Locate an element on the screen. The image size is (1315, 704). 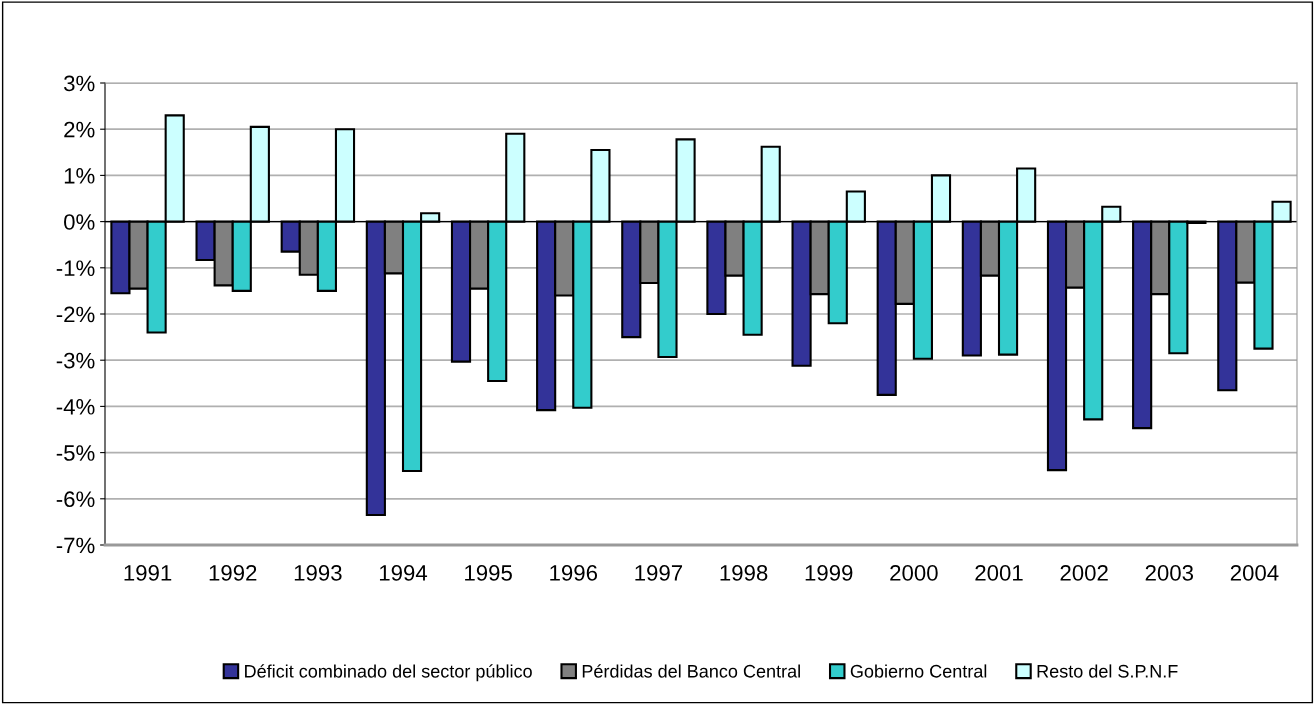
y-tick-label: -2% is located at coordinates (75, 314).